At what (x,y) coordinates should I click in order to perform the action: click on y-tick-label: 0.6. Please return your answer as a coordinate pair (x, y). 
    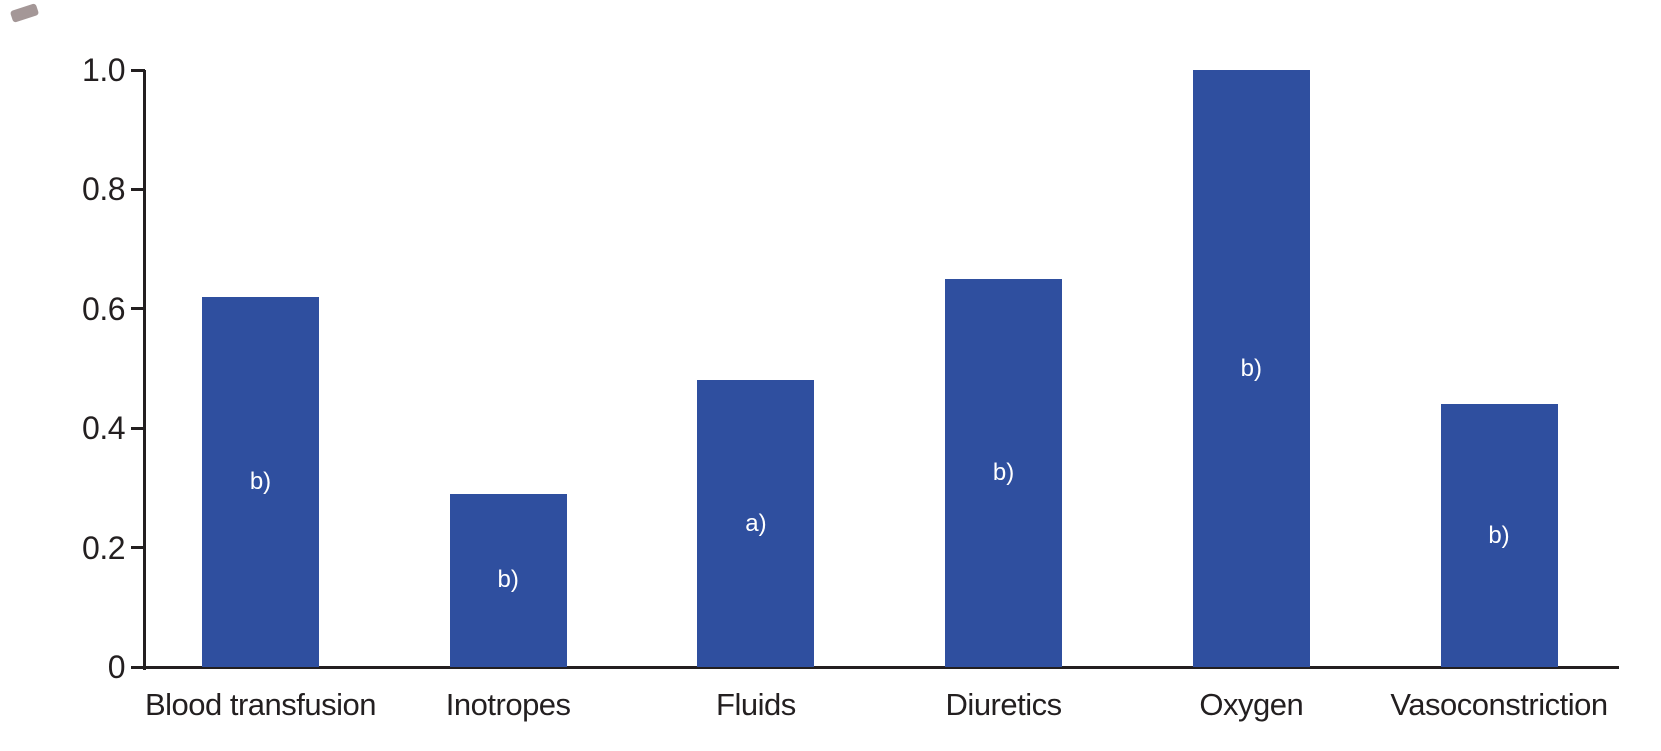
    Looking at the image, I should click on (103, 308).